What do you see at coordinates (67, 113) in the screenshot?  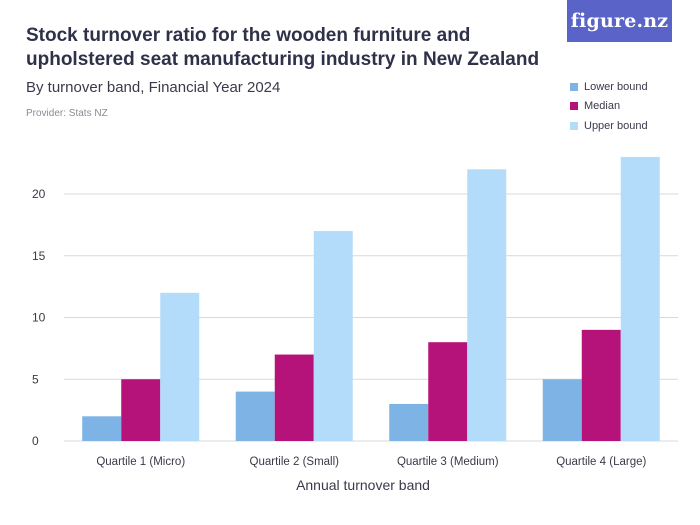 I see `provider-credit: Provider: Stats NZ` at bounding box center [67, 113].